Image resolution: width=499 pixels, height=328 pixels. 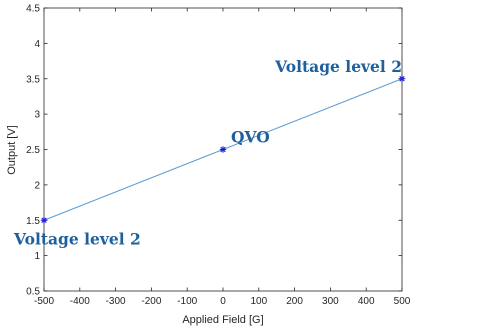 I want to click on x-tick-label: -300, so click(x=116, y=301).